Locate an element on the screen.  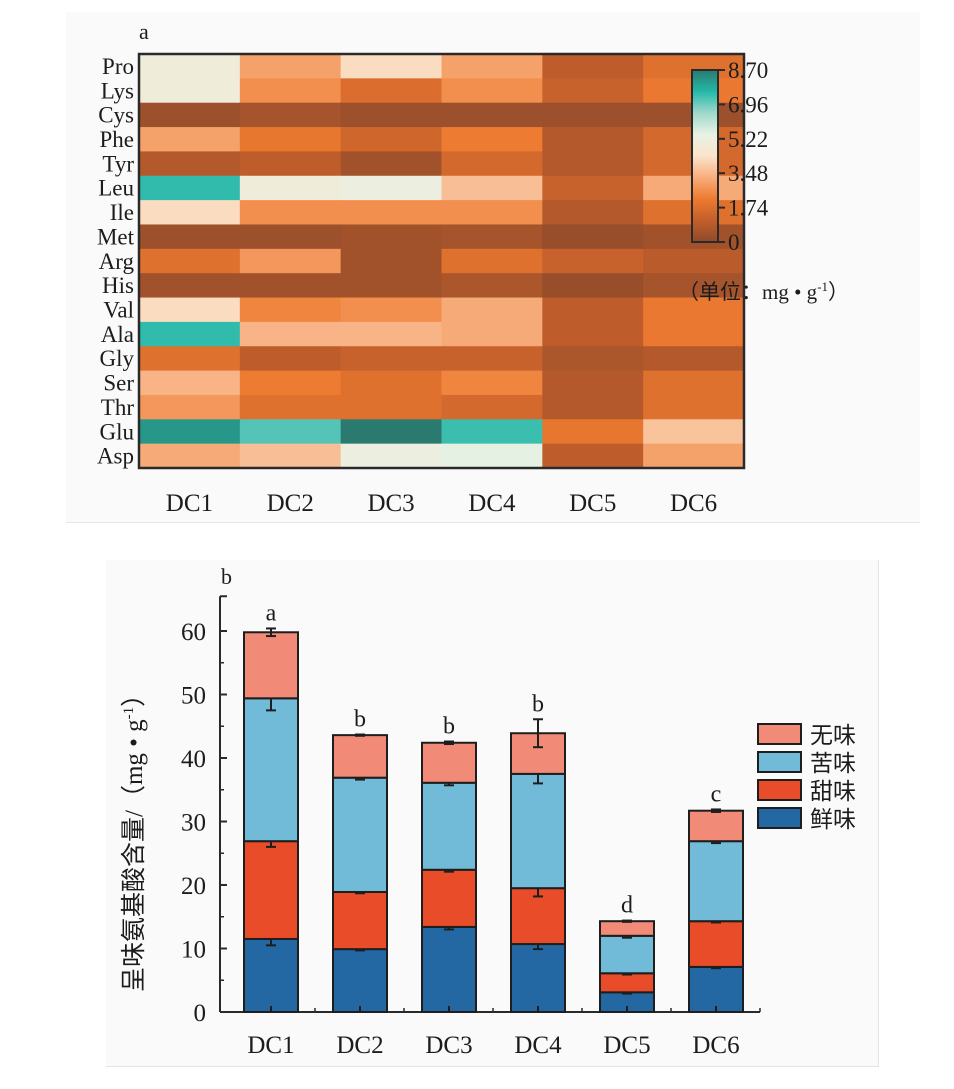
heatmap-row-label: Tyr is located at coordinates (118, 163).